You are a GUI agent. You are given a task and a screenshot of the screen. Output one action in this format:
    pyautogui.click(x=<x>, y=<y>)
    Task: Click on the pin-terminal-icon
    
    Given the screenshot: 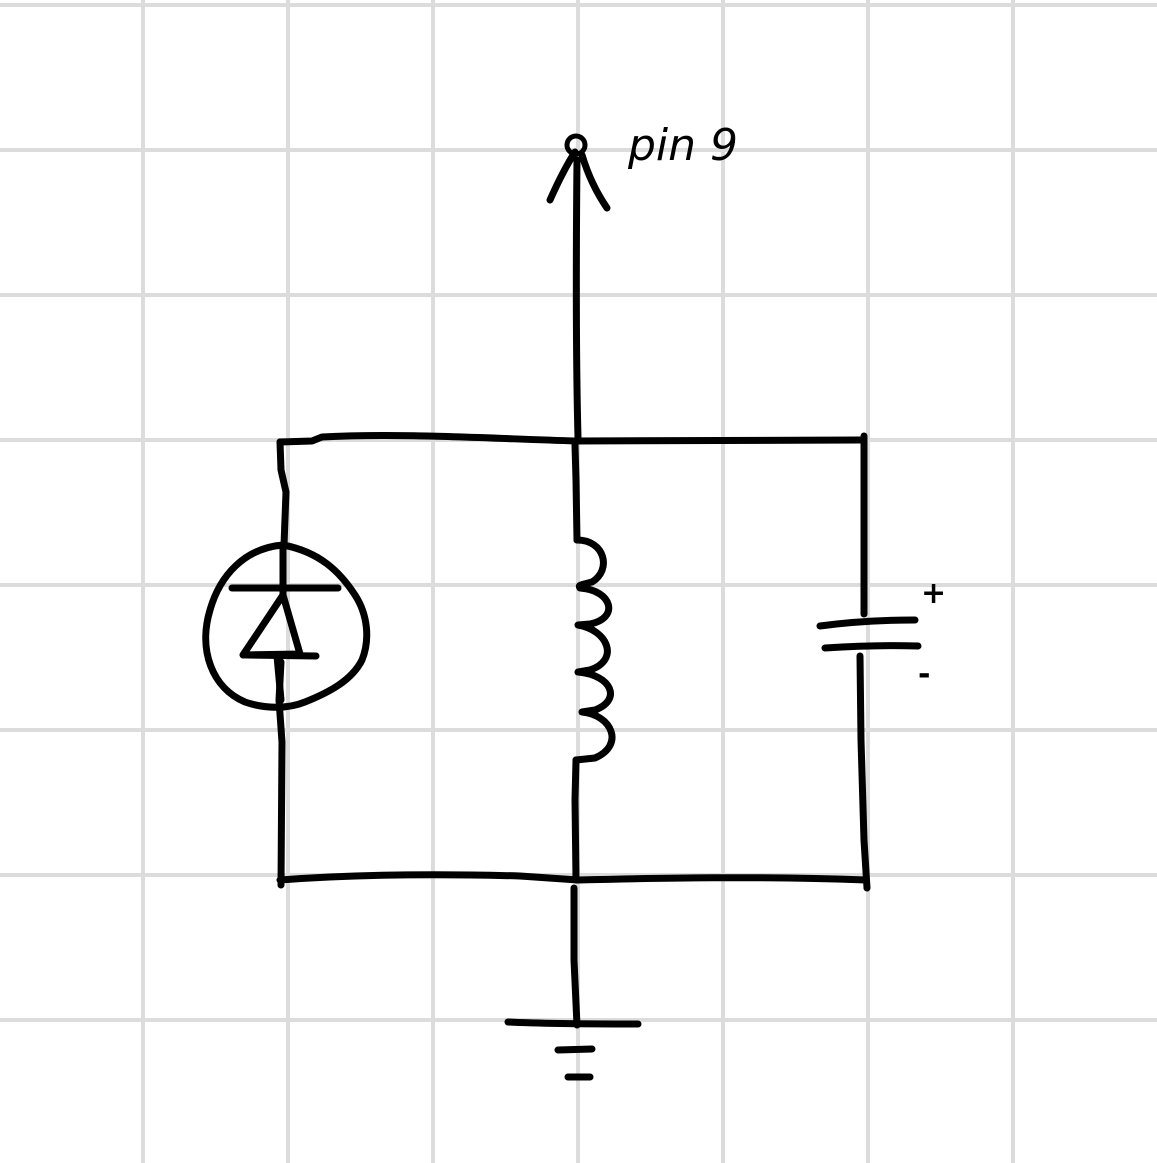 What is the action you would take?
    pyautogui.click(x=576, y=145)
    